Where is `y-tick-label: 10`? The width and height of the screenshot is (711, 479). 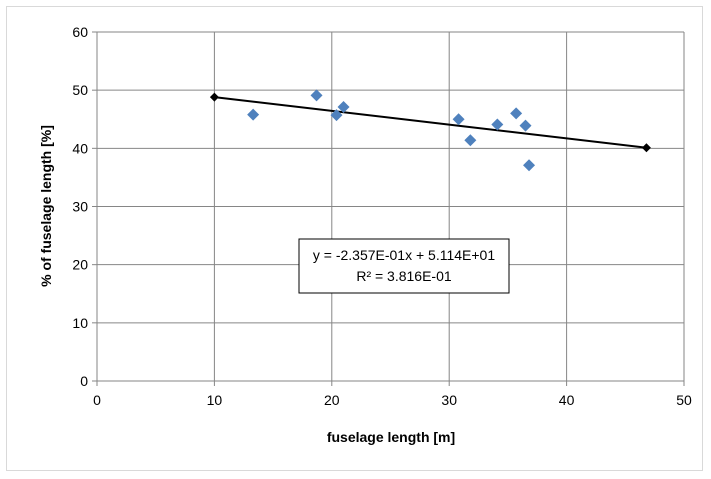
y-tick-label: 10 is located at coordinates (80, 323).